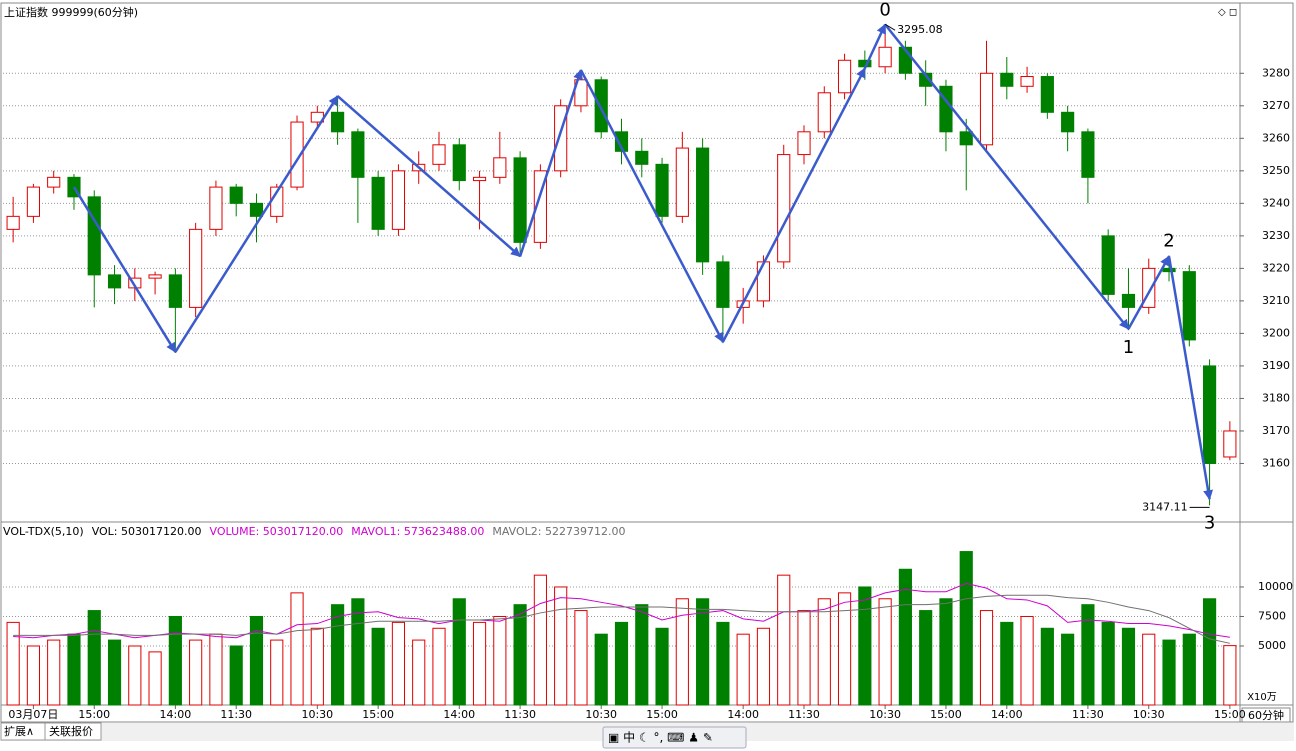 Image resolution: width=1296 pixels, height=751 pixels. I want to click on ime-icons: ▣ 中 ☾ °, ⌨ ♟ ✎, so click(660, 737).